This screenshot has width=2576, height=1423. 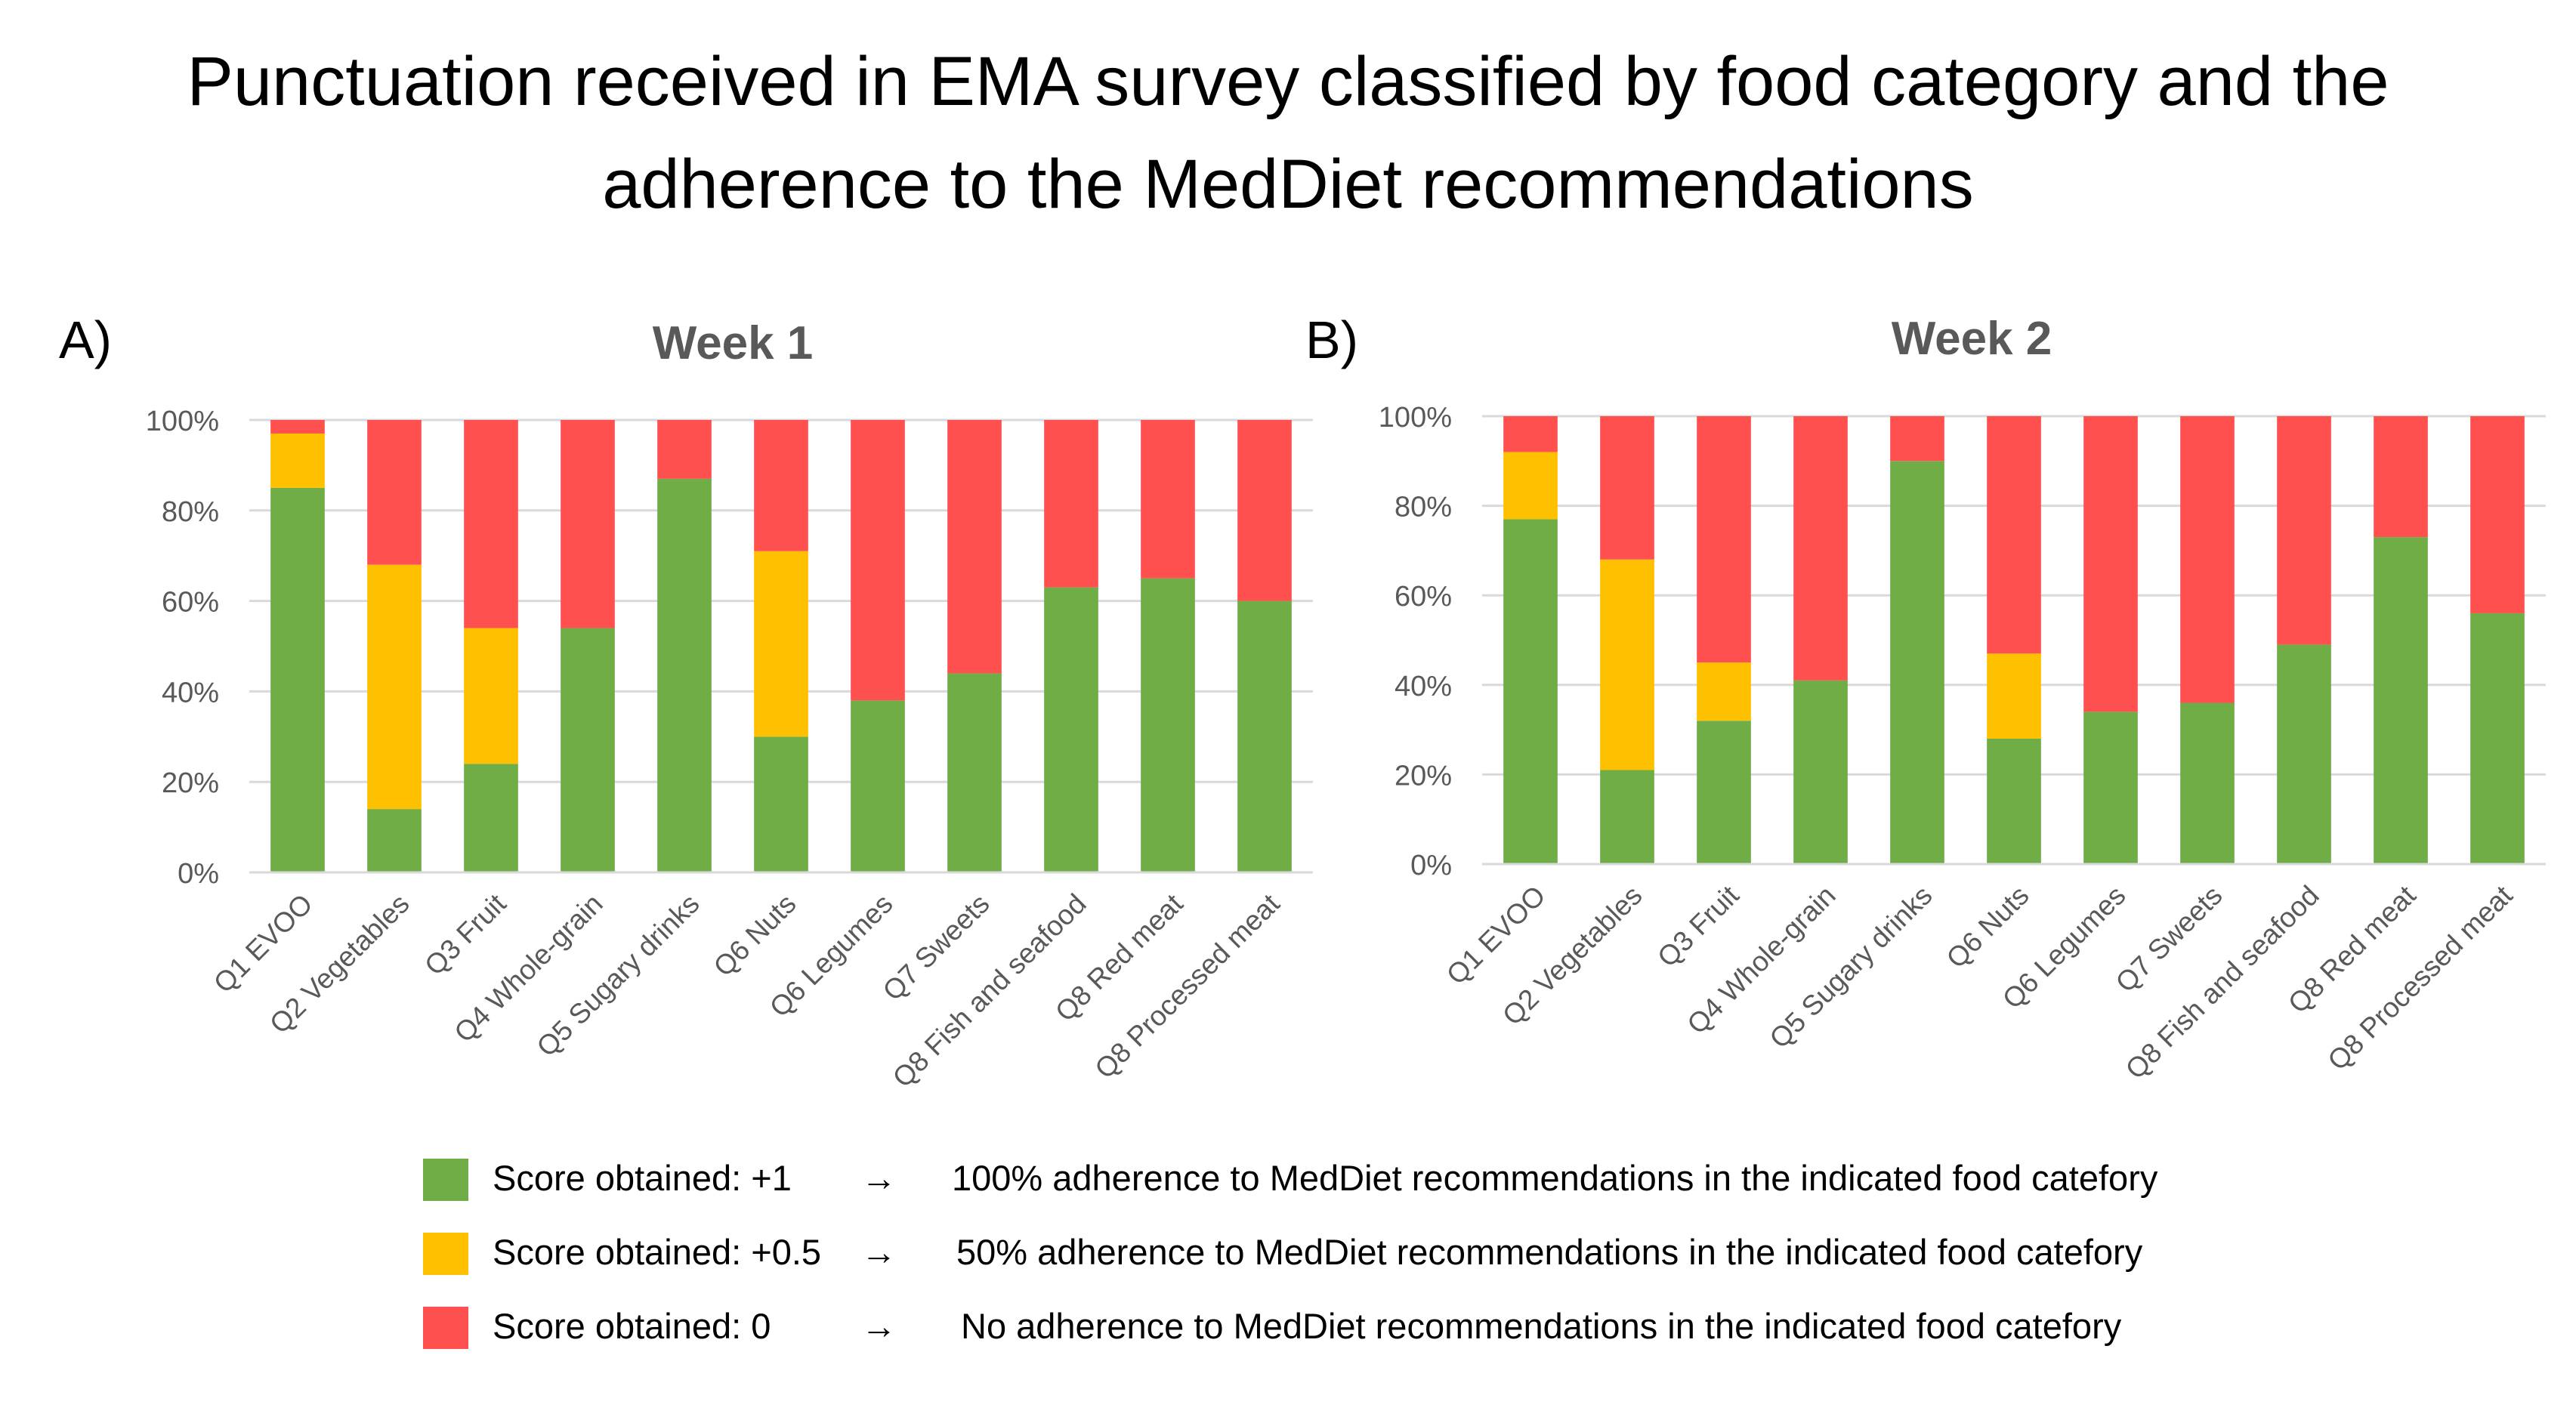 I want to click on x-tick-label: Q8 Processed meat, so click(x=2420, y=977).